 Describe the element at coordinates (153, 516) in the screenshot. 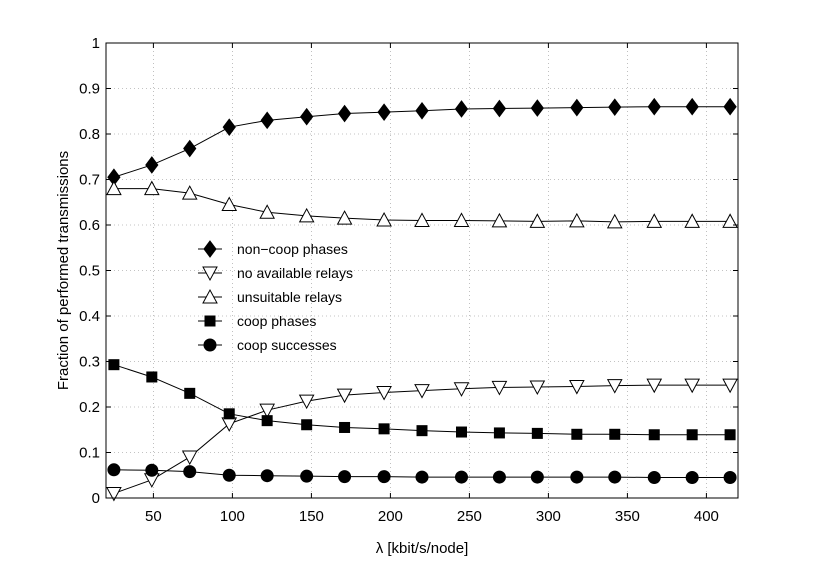

I see `x-tick-label: 50` at that location.